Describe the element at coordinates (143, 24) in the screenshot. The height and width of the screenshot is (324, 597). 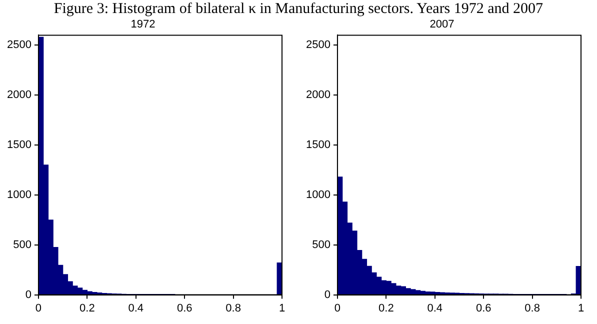
I see `chart-title: 1972` at that location.